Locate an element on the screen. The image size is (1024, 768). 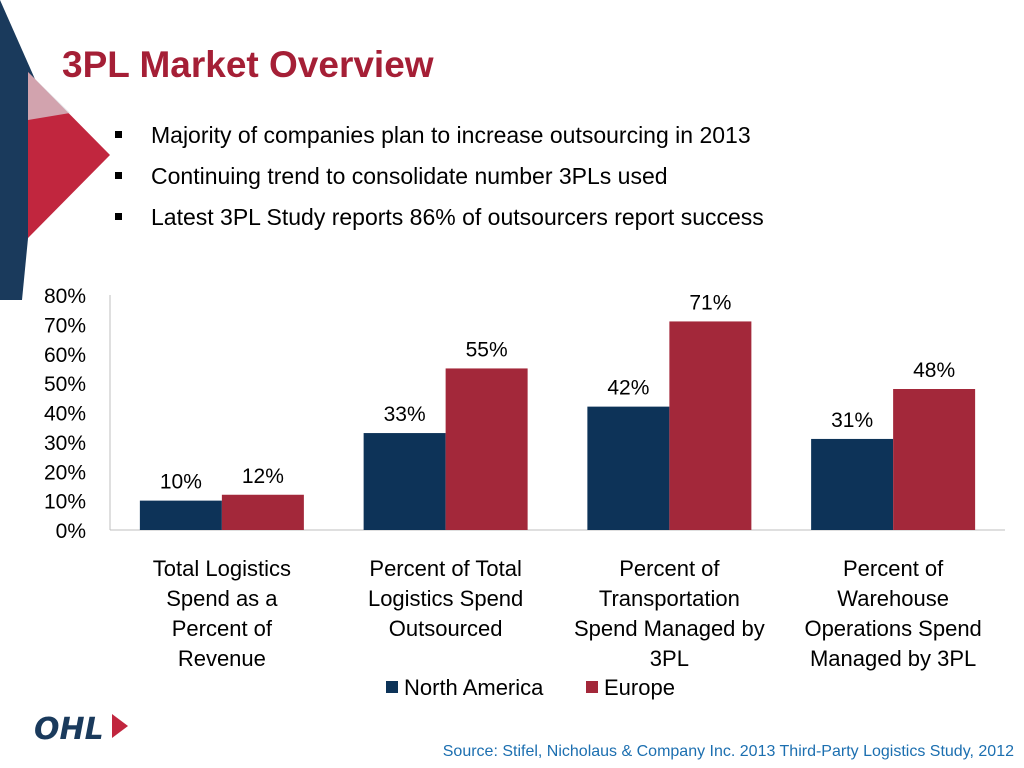
data-label: 42% is located at coordinates (628, 388).